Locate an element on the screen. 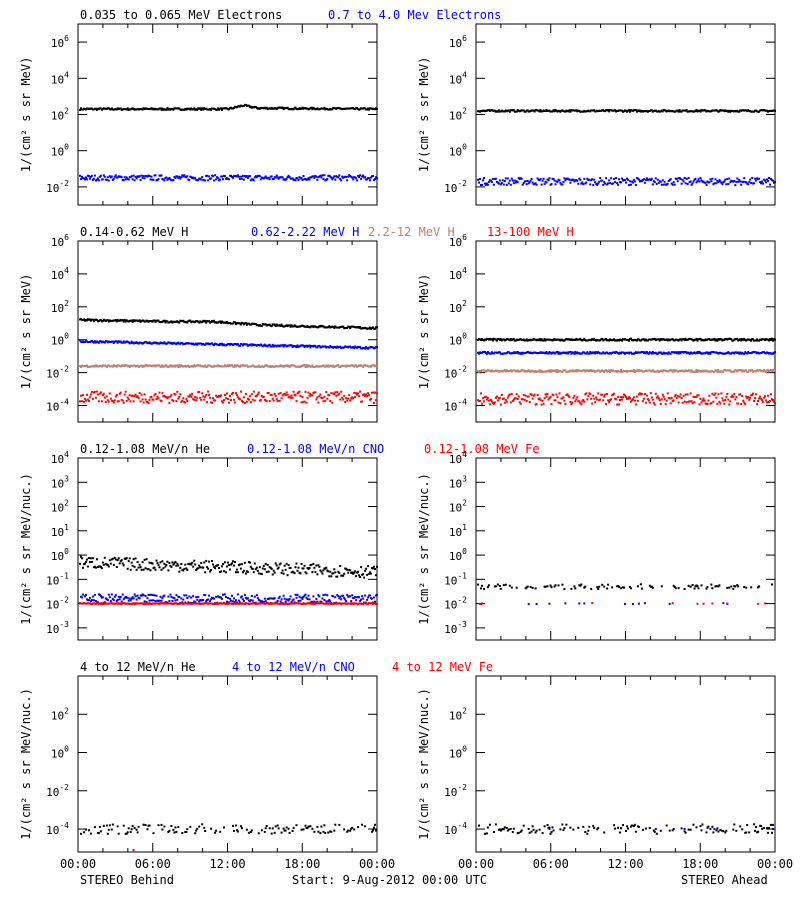 Image resolution: width=800 pixels, height=904 pixels. y-tick-label: 10³ is located at coordinates (458, 482).